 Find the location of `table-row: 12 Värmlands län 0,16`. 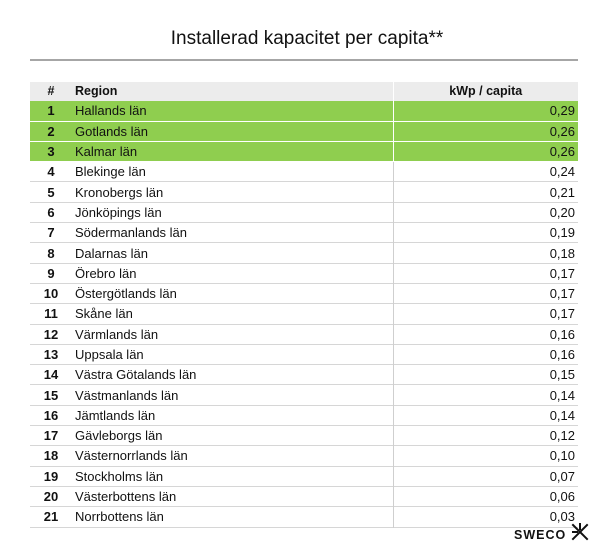

table-row: 12 Värmlands län 0,16 is located at coordinates (304, 334).